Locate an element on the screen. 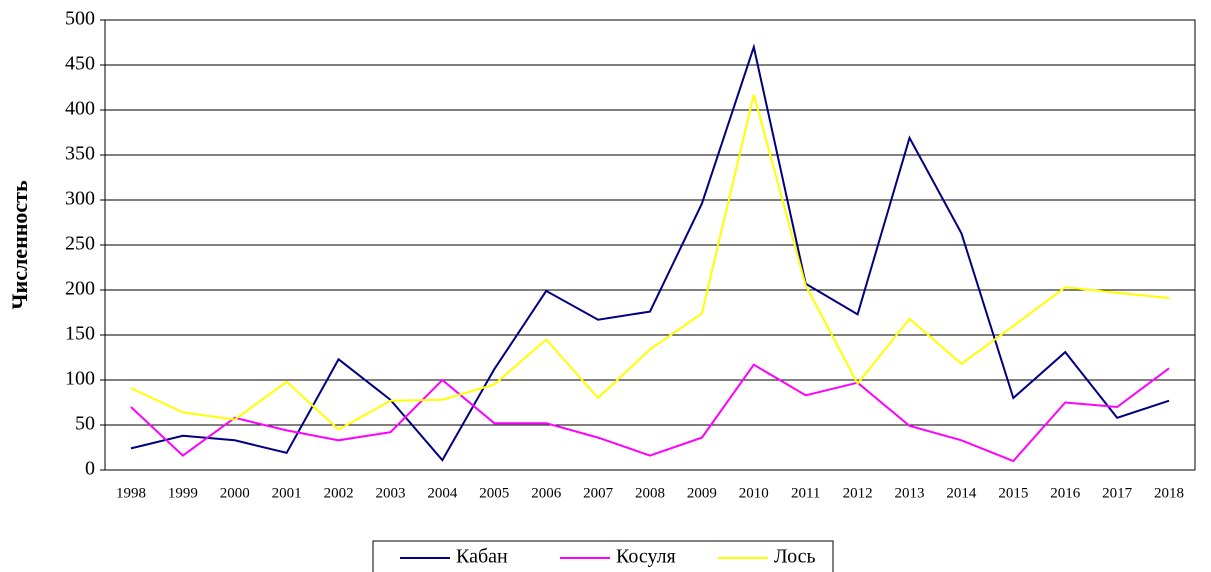  y-tick-label: 400 is located at coordinates (80, 109).